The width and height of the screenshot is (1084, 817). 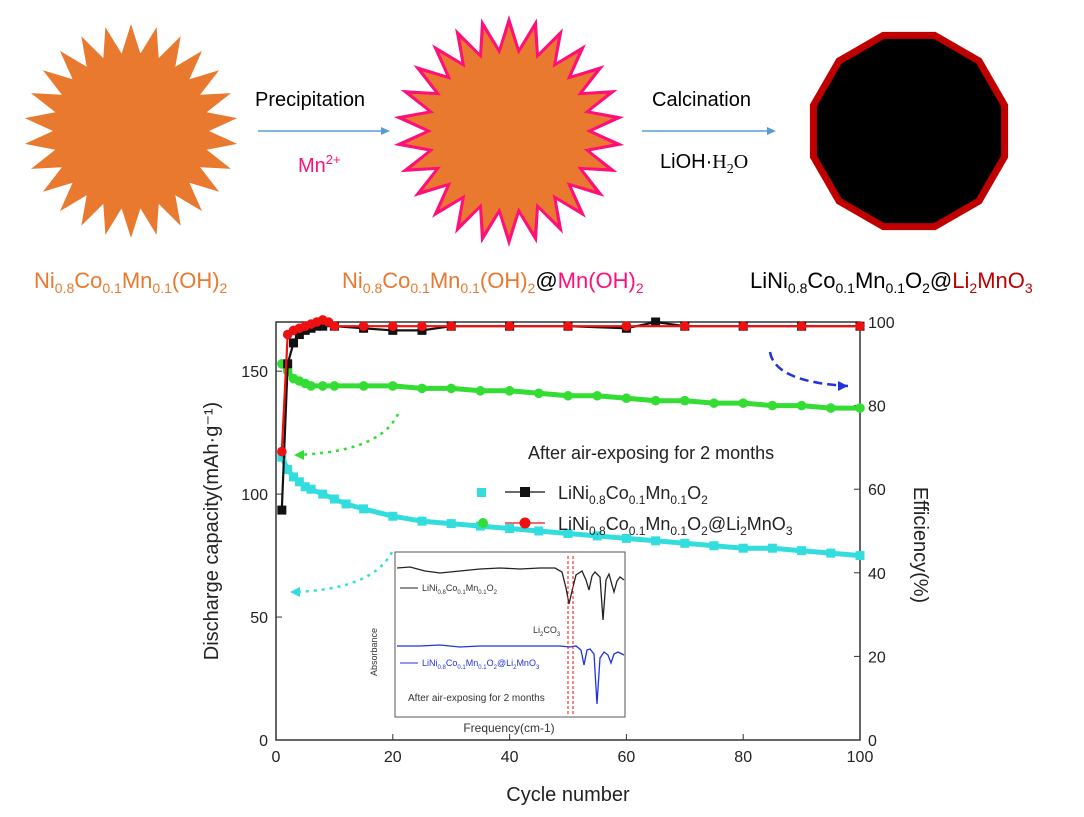 What do you see at coordinates (920, 545) in the screenshot?
I see `y-axis-title-right: Efficiency(%)` at bounding box center [920, 545].